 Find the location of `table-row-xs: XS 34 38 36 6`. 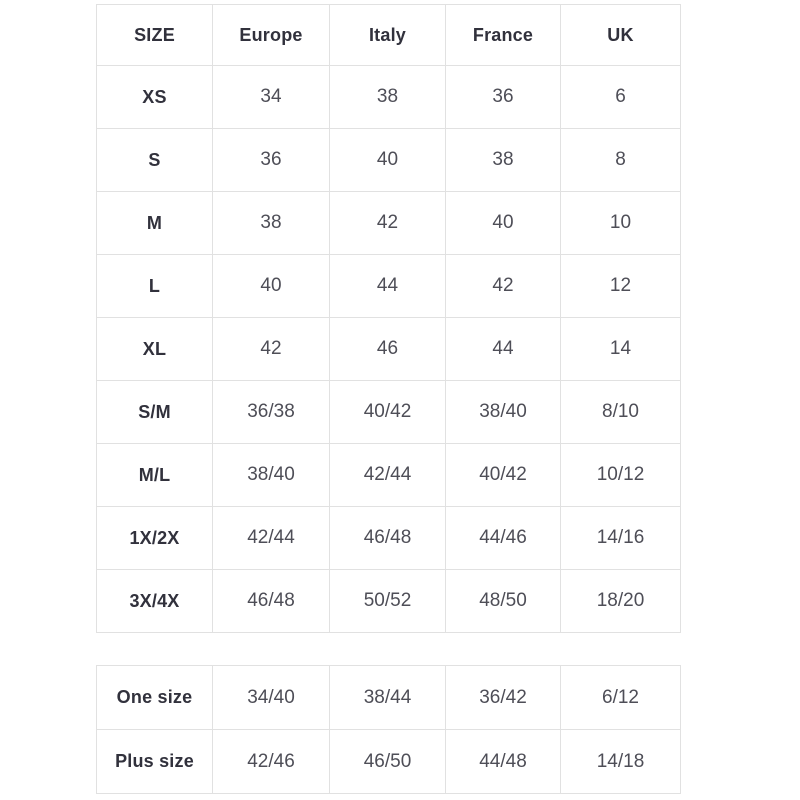

table-row-xs: XS 34 38 36 6 is located at coordinates (388, 97).